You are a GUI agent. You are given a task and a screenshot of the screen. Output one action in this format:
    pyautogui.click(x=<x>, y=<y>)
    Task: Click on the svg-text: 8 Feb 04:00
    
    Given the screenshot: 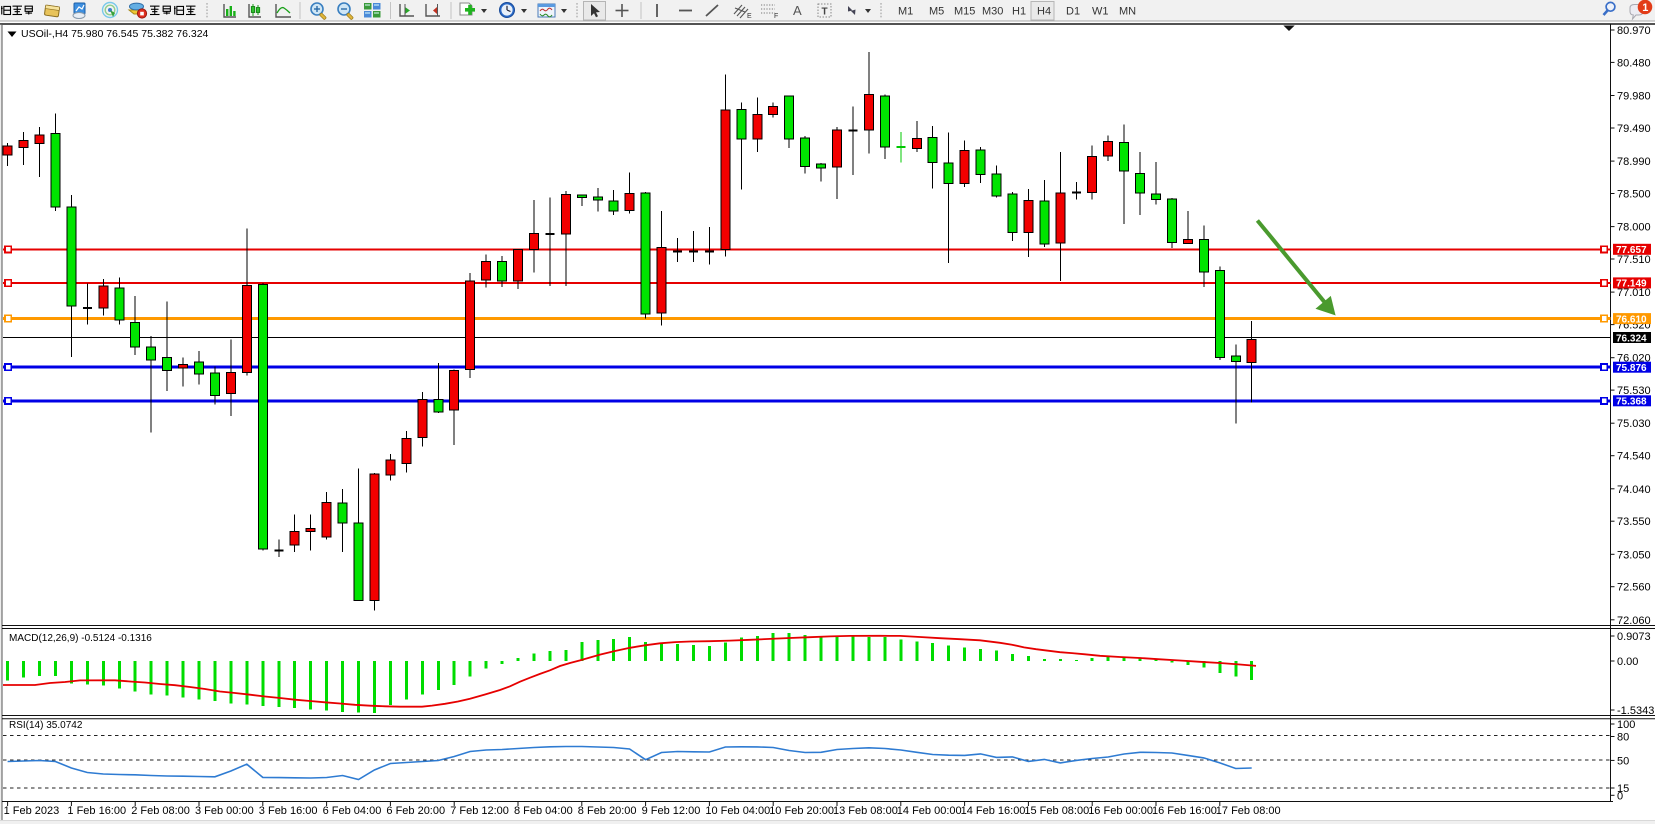 What is the action you would take?
    pyautogui.click(x=543, y=811)
    